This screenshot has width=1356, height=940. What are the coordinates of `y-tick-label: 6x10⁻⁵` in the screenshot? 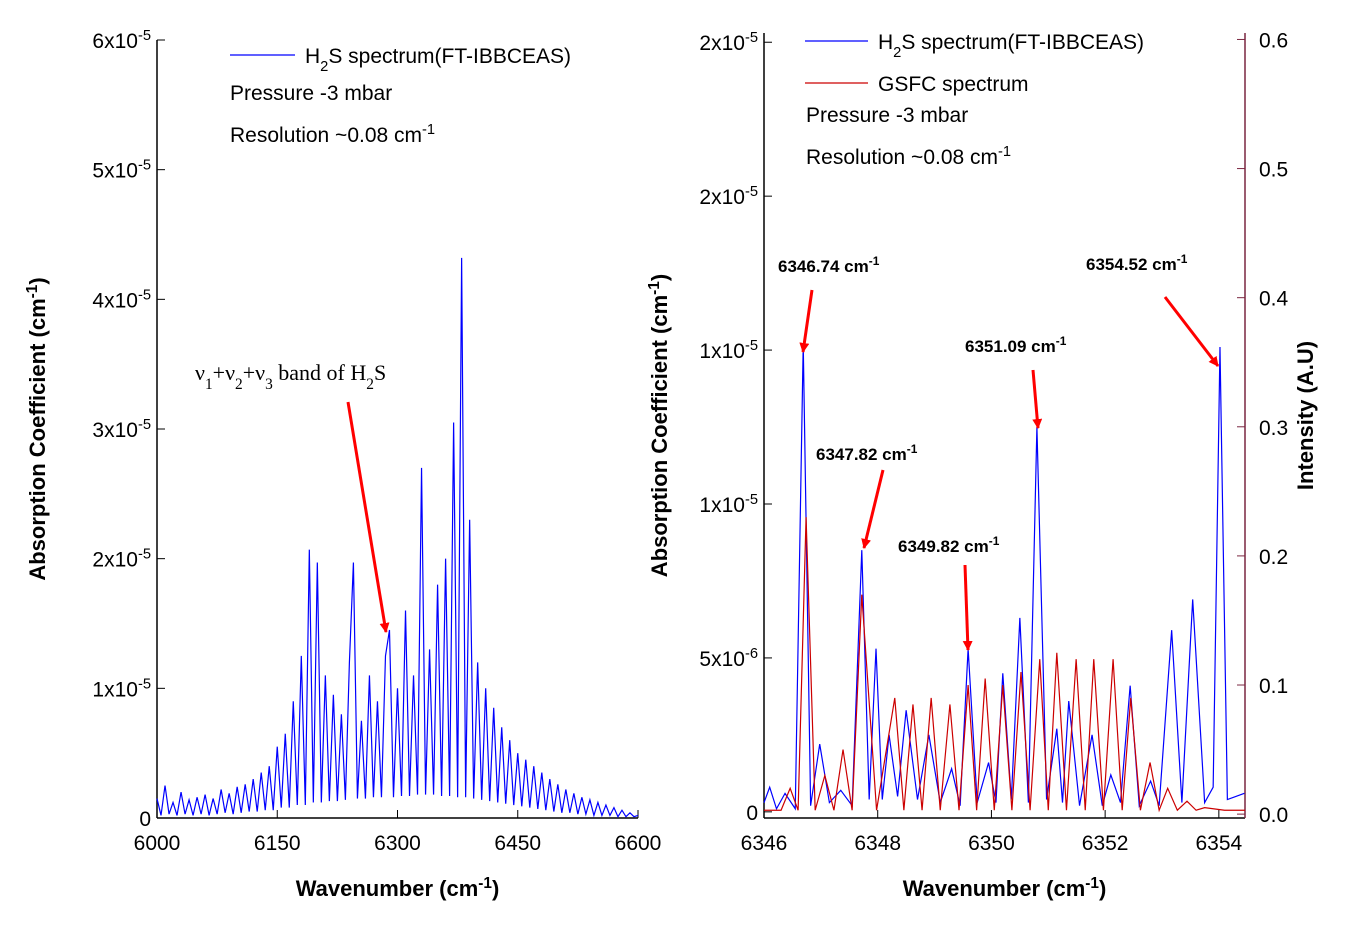 It's located at (121, 40).